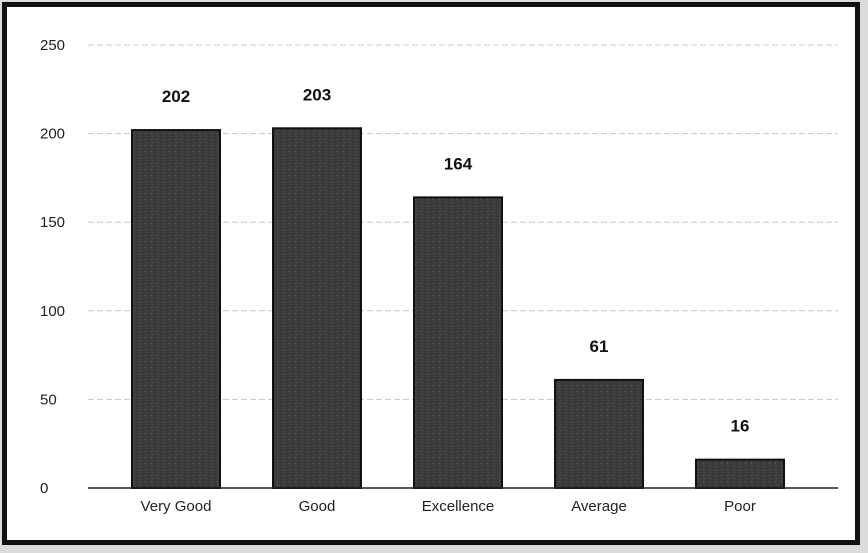  Describe the element at coordinates (48, 399) in the screenshot. I see `y-tick-label-50: 50` at that location.